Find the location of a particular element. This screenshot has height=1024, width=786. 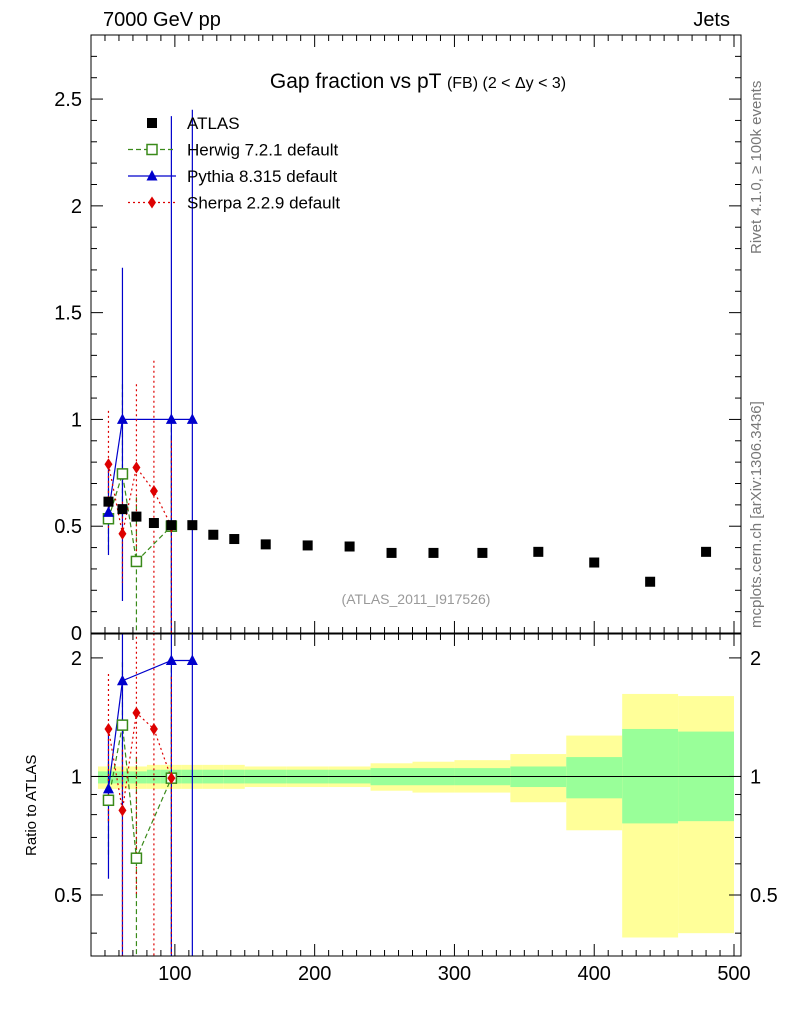

main-y-tick-label-4: 2 is located at coordinates (76, 207).